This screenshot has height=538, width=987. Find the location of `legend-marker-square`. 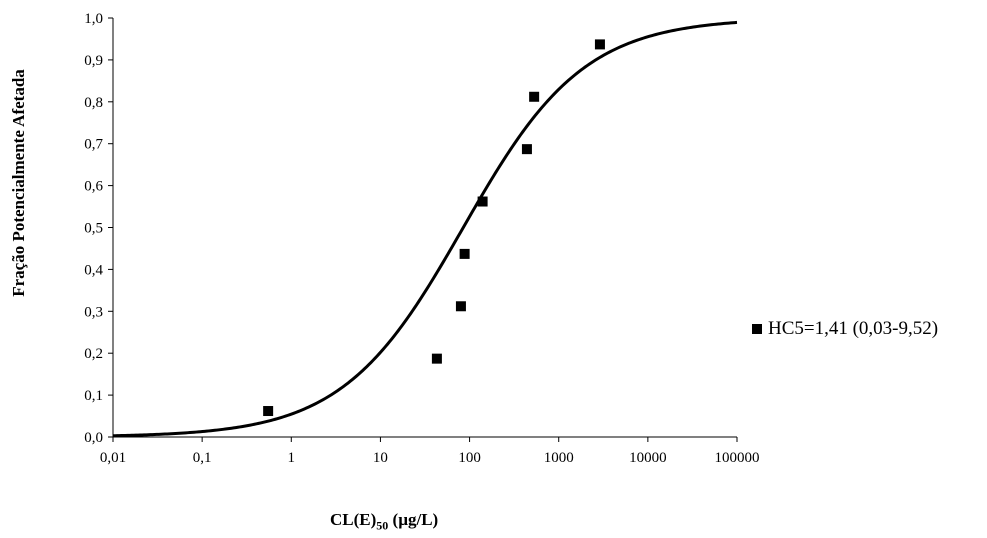

legend-marker-square is located at coordinates (757, 329).